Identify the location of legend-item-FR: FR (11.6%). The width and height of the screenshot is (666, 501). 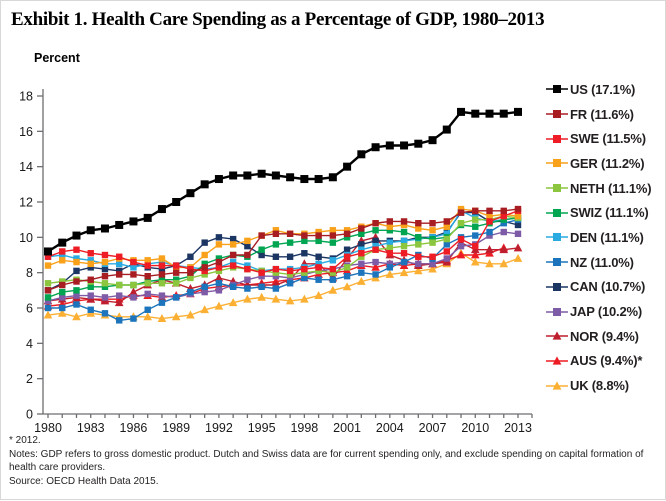
(605, 114).